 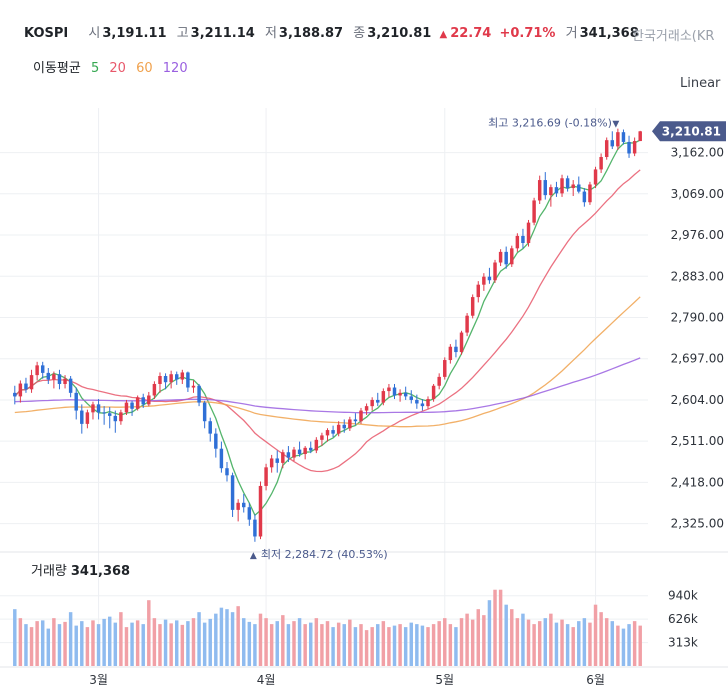 I want to click on moving-average-legend: 이동평균 5 20 60 120, so click(x=113, y=66).